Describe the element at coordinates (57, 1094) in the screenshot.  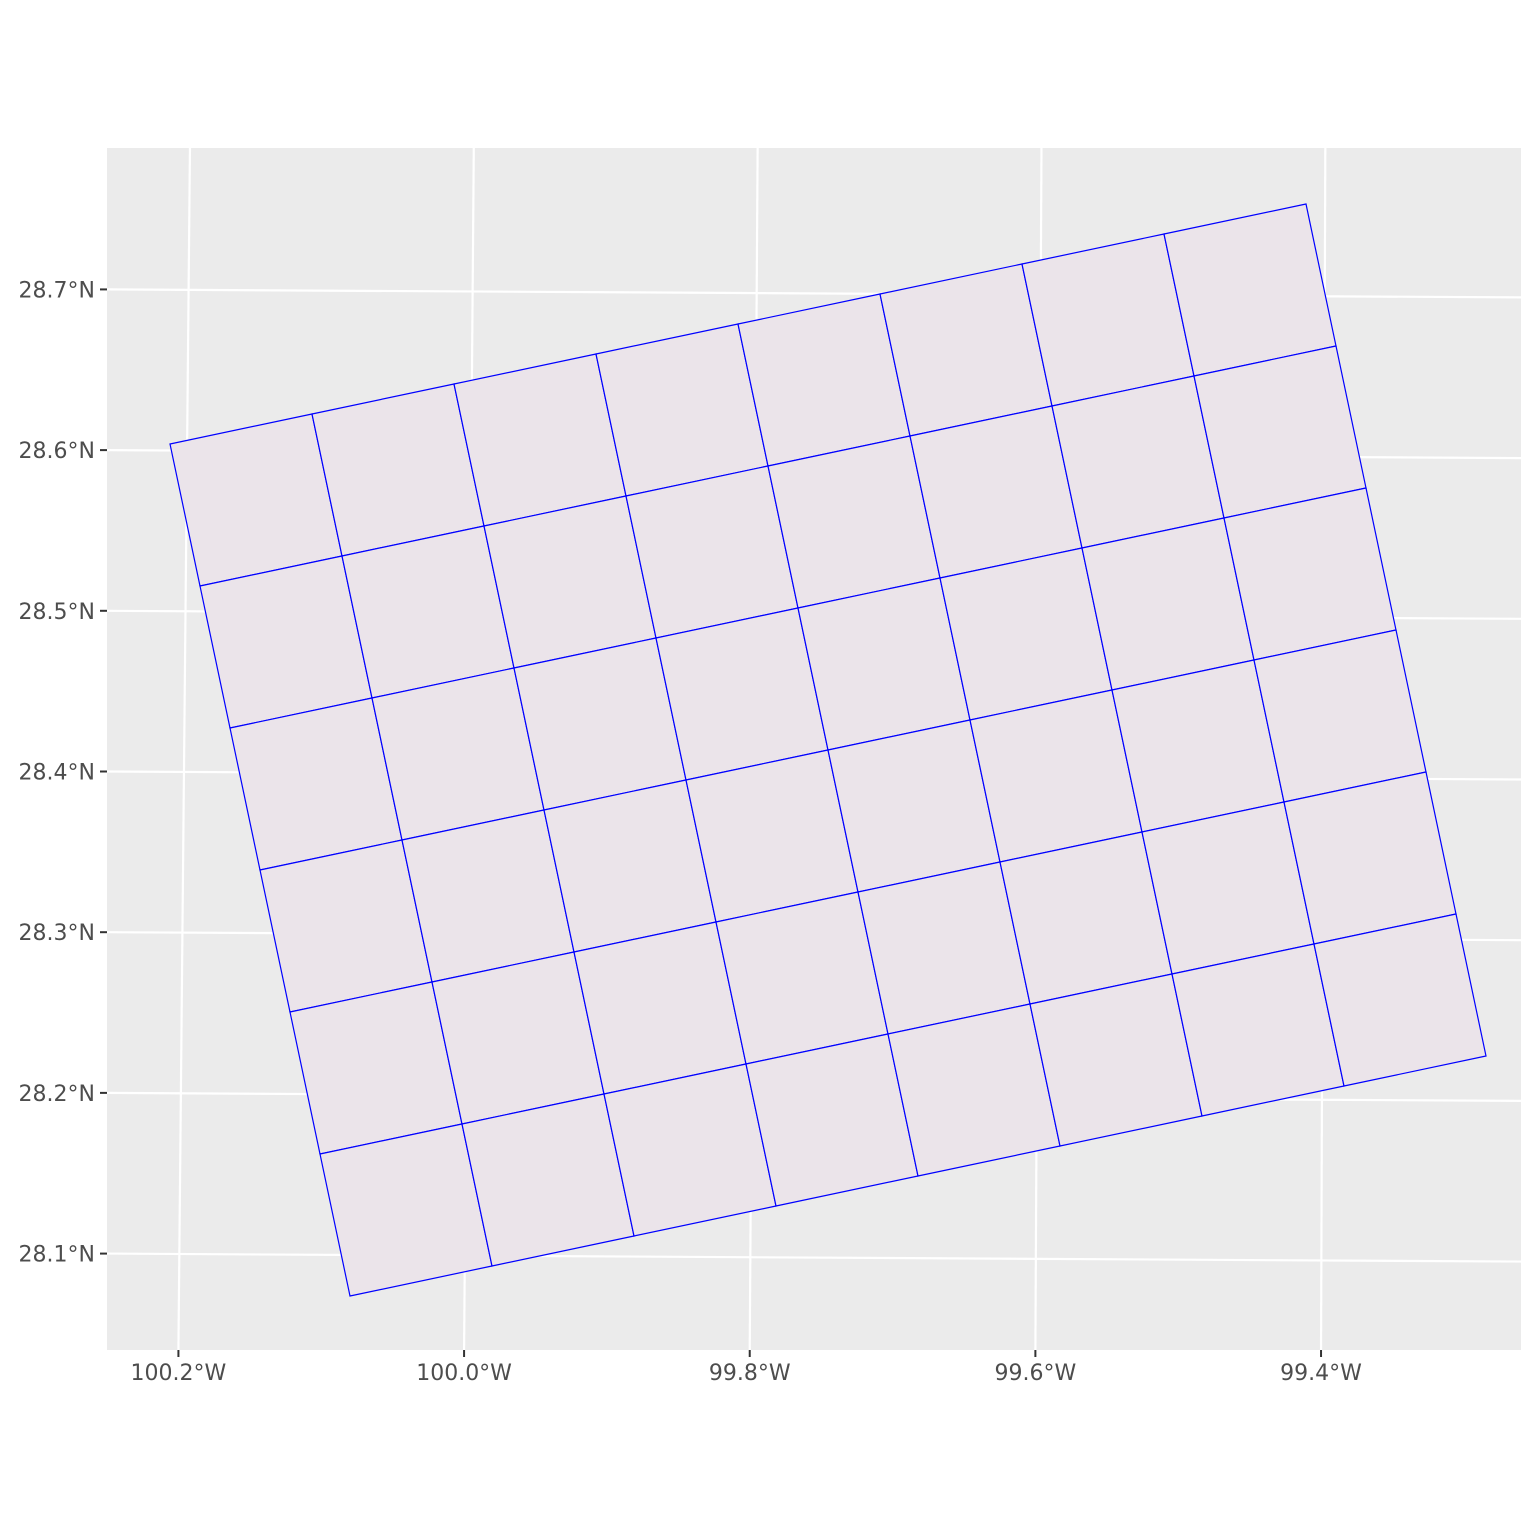
I see `y-tick-label: 28.2°N` at that location.